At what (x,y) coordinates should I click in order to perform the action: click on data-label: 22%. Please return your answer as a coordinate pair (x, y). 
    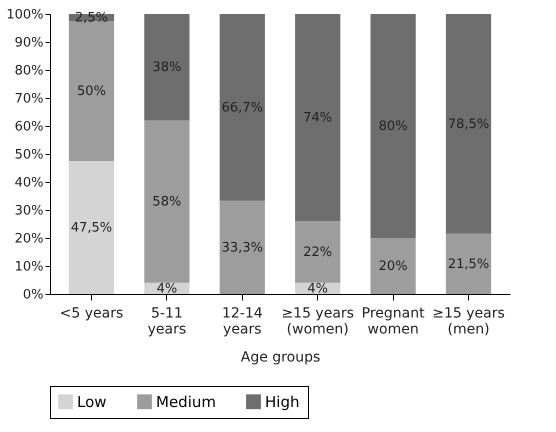
    Looking at the image, I should click on (317, 252).